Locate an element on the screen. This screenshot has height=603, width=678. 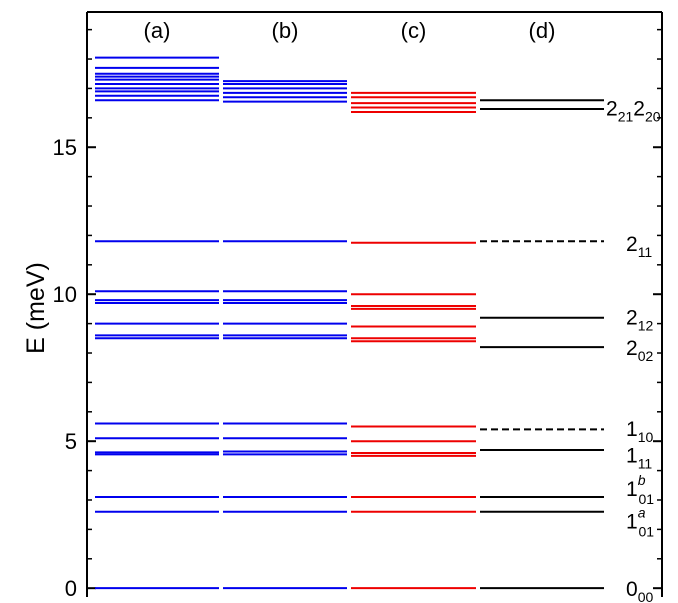
column-title: (a) is located at coordinates (157, 30).